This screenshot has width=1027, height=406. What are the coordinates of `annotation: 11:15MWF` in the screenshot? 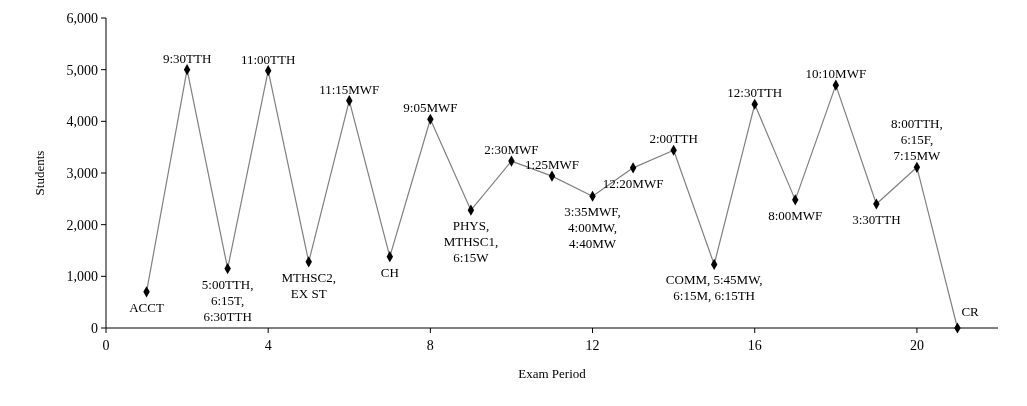 It's located at (349, 89).